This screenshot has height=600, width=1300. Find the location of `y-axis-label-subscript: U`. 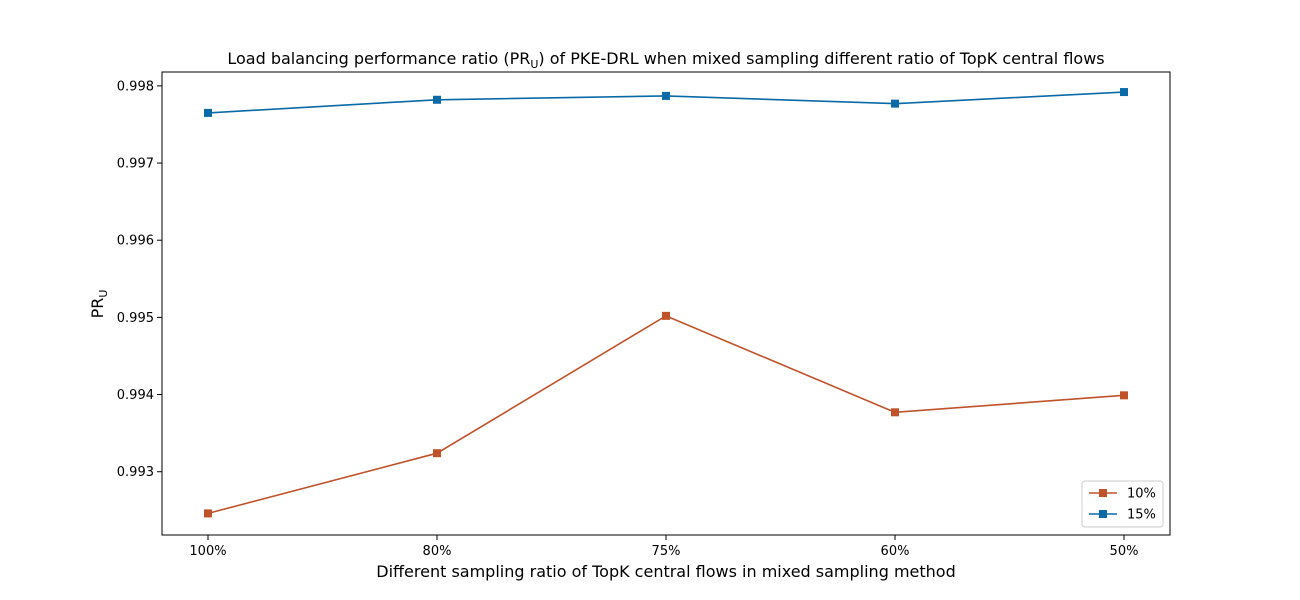

y-axis-label-subscript: U is located at coordinates (103, 294).